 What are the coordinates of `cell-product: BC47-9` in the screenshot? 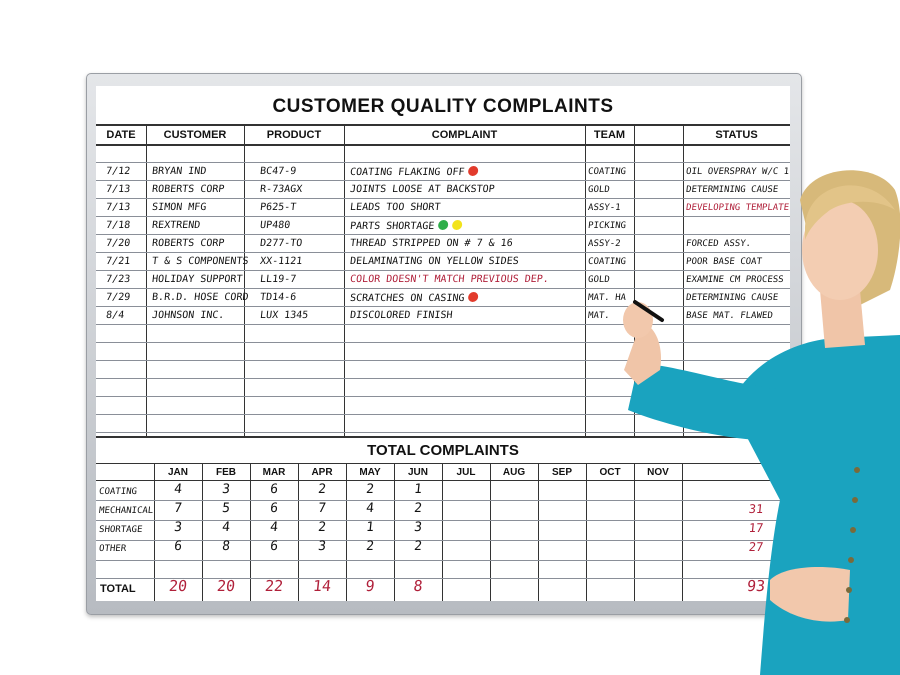 It's located at (278, 171).